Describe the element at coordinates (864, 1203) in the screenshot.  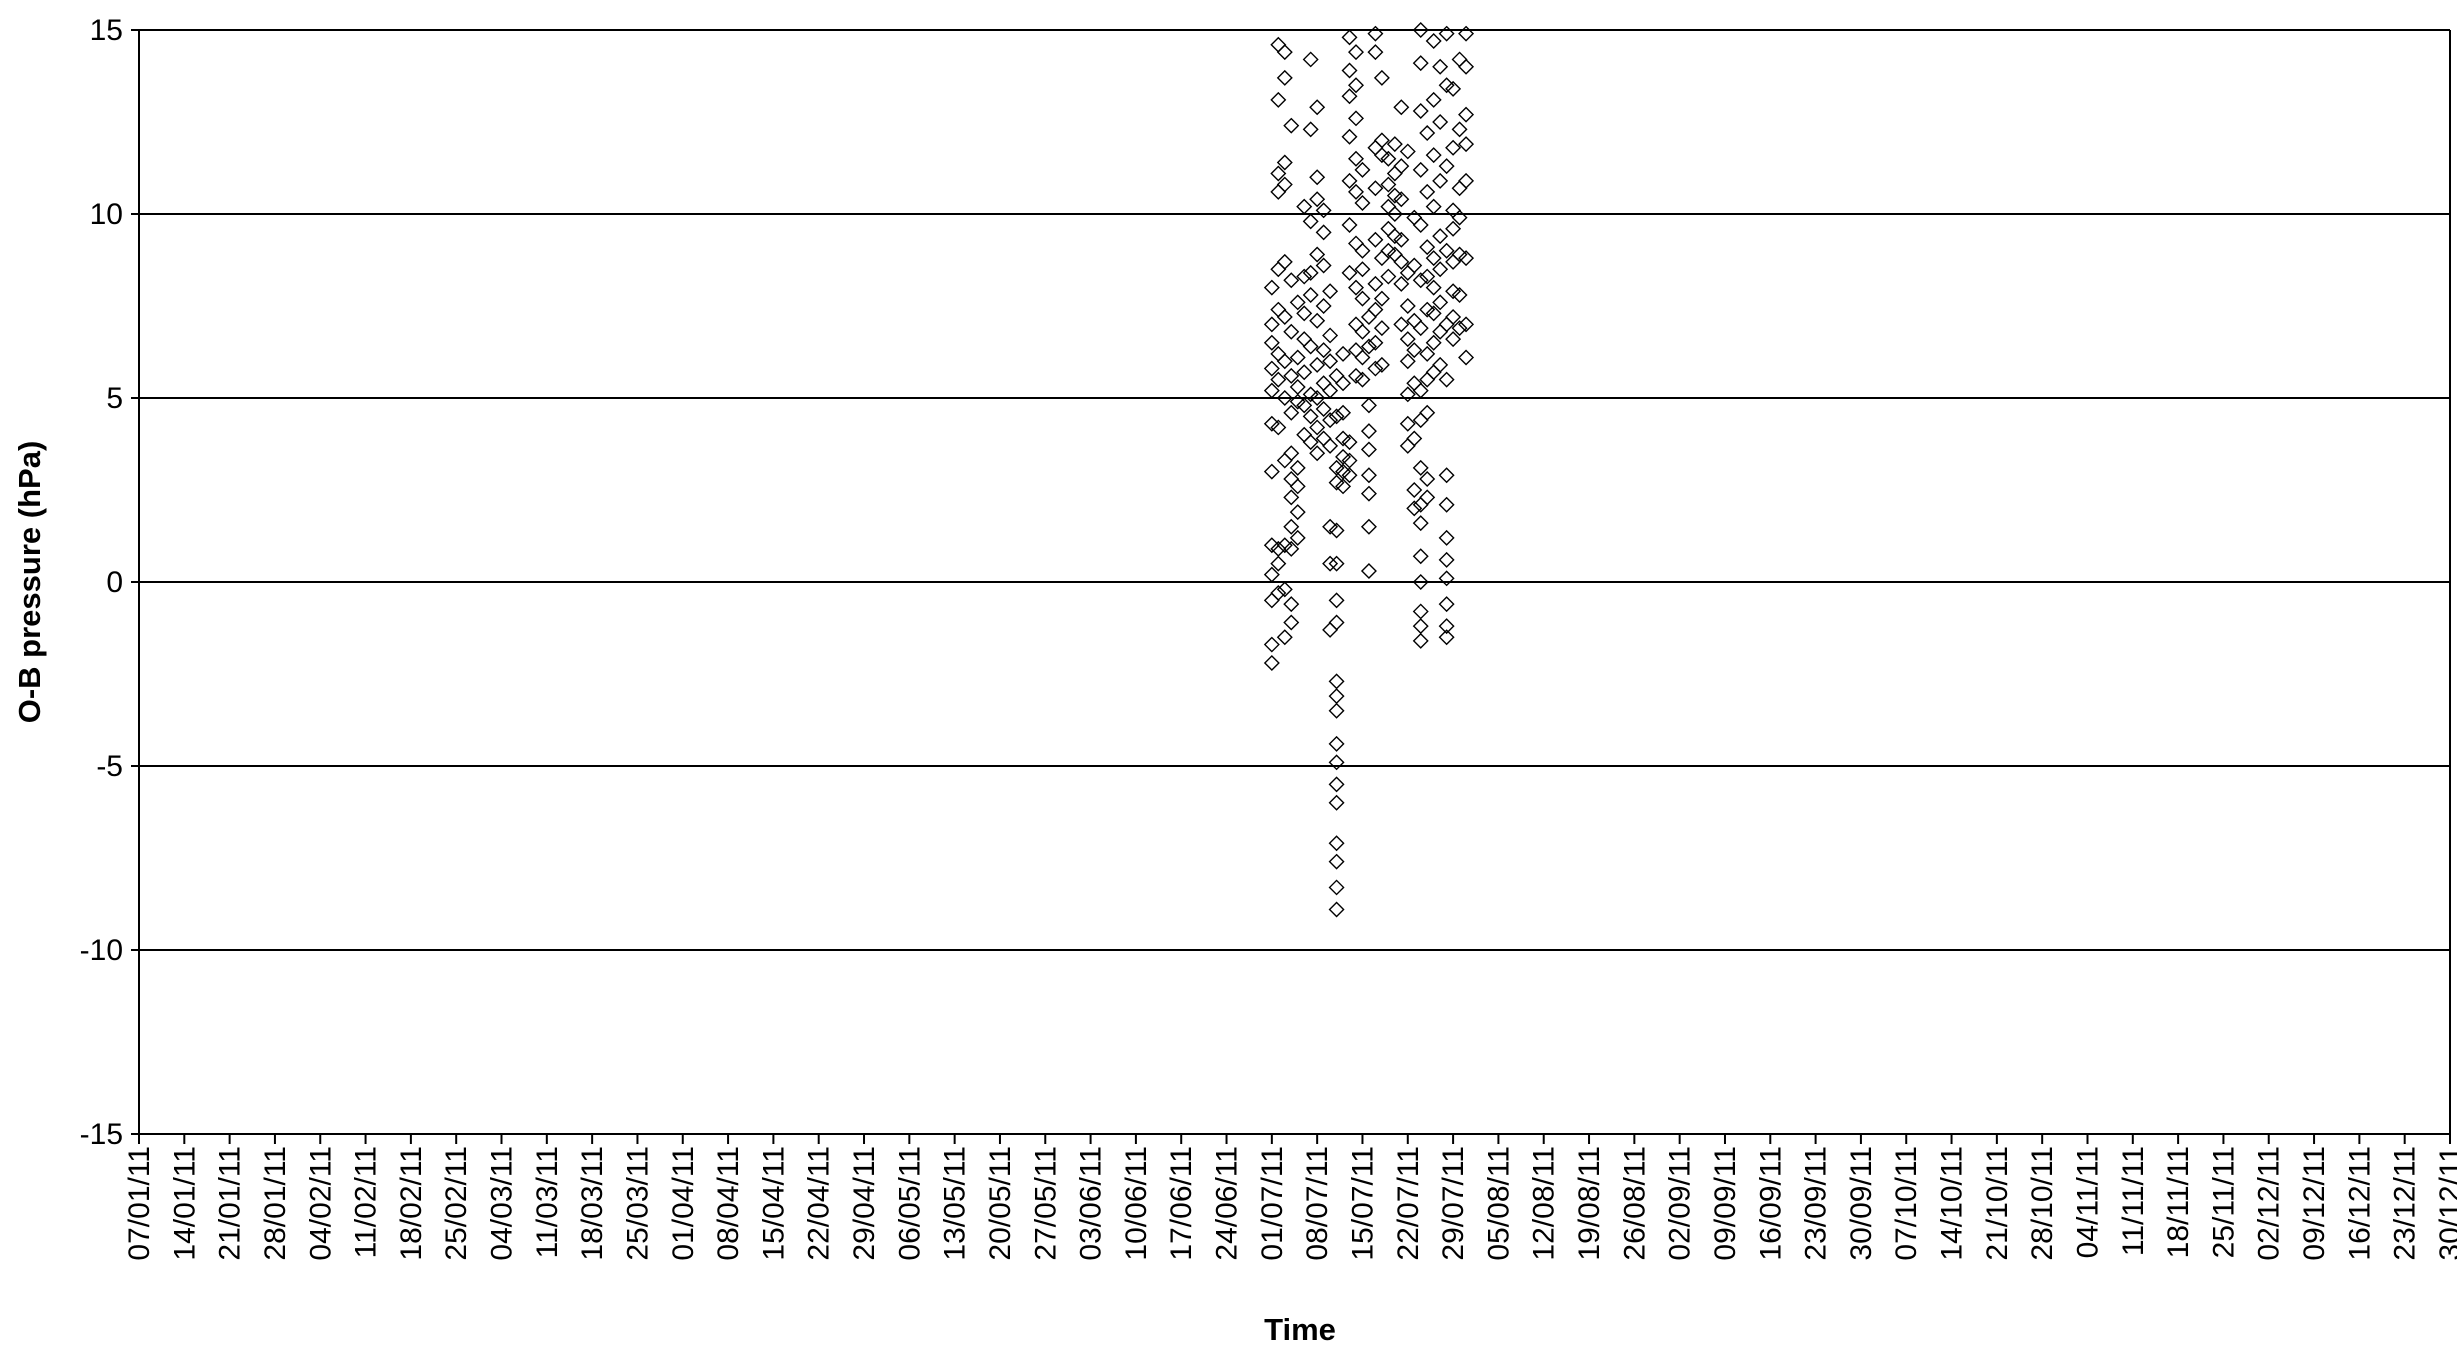
I see `x-tick-label: 29/04/11` at that location.